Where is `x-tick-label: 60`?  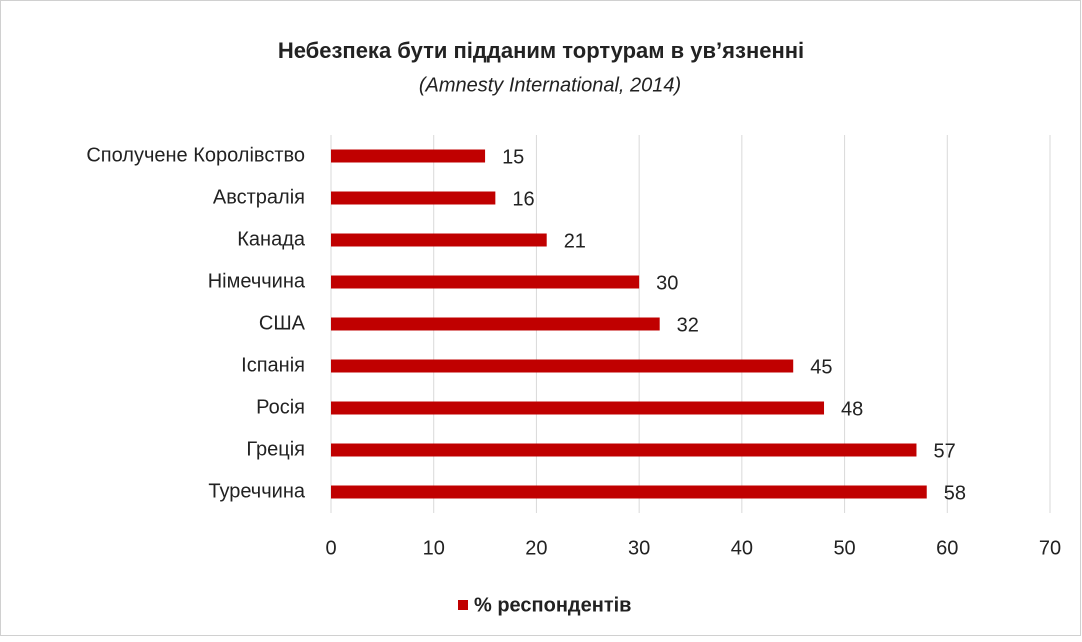 x-tick-label: 60 is located at coordinates (947, 548).